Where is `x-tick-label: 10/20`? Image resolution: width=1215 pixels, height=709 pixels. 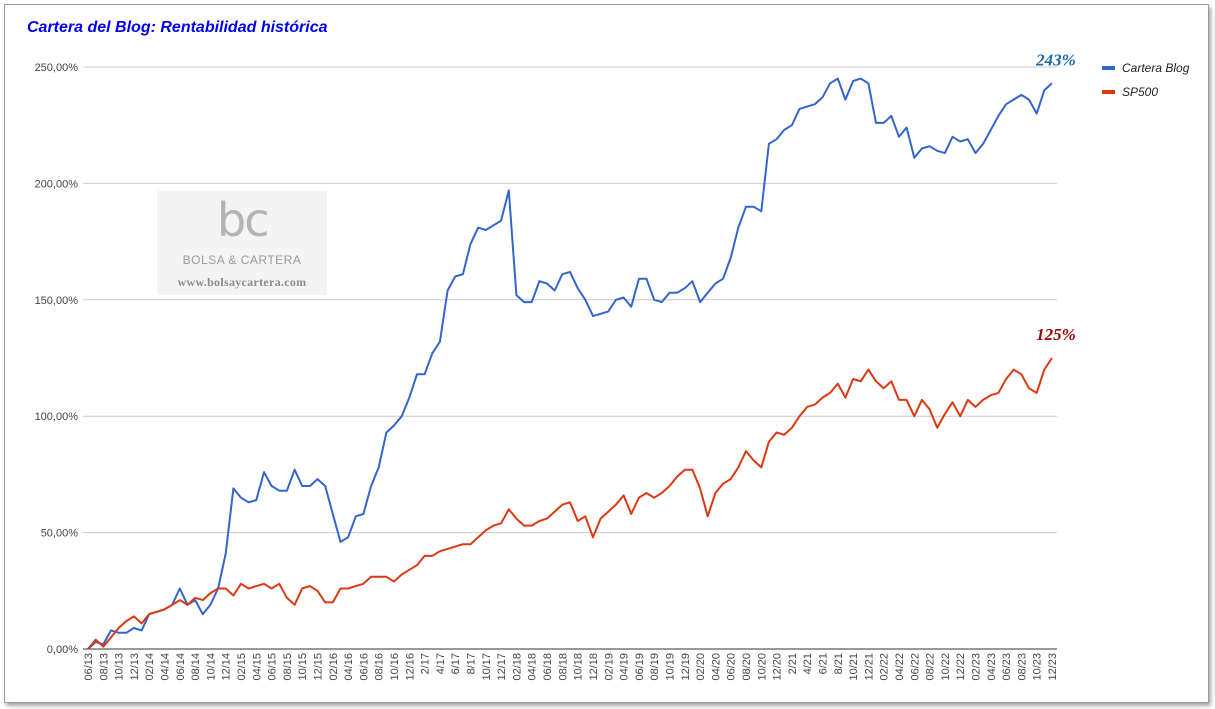
x-tick-label: 10/20 is located at coordinates (762, 667).